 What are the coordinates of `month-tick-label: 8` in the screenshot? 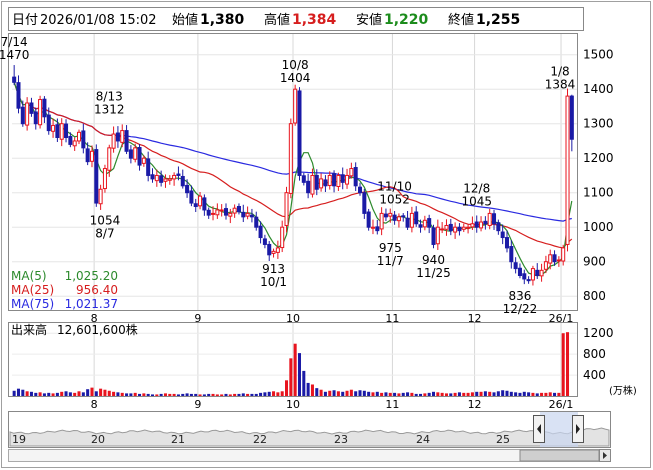 It's located at (94, 318).